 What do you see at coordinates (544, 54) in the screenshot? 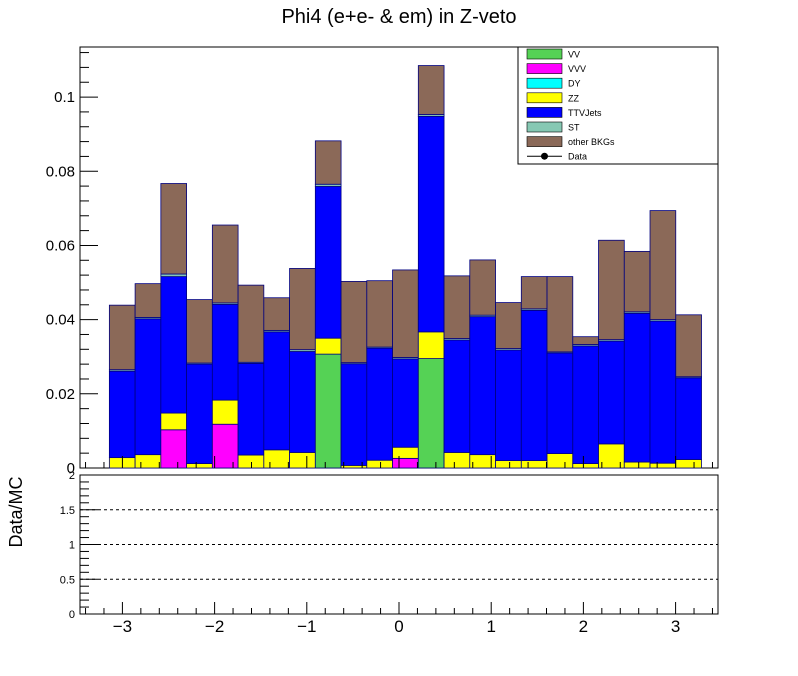
I see `legend-swatch-vv` at bounding box center [544, 54].